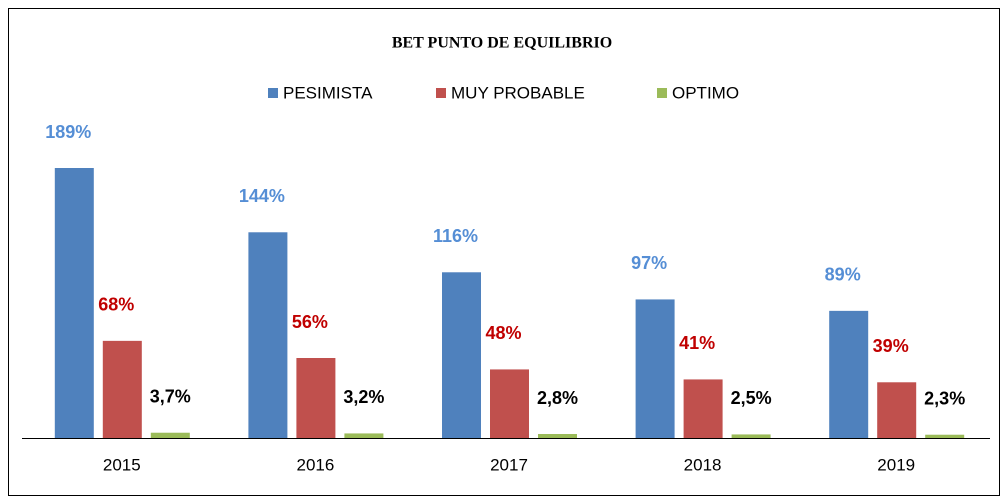 The height and width of the screenshot is (504, 1004). Describe the element at coordinates (68, 132) in the screenshot. I see `data-label: 189%` at that location.